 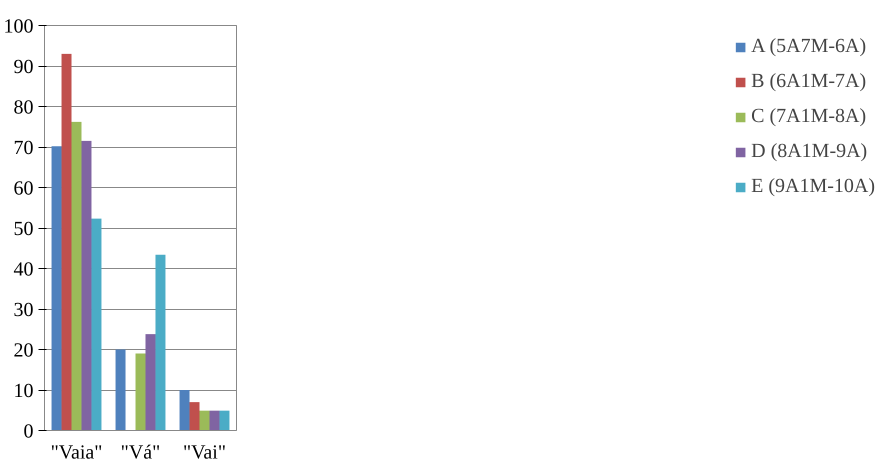 I want to click on y-tick-label: 60, so click(x=24, y=189).